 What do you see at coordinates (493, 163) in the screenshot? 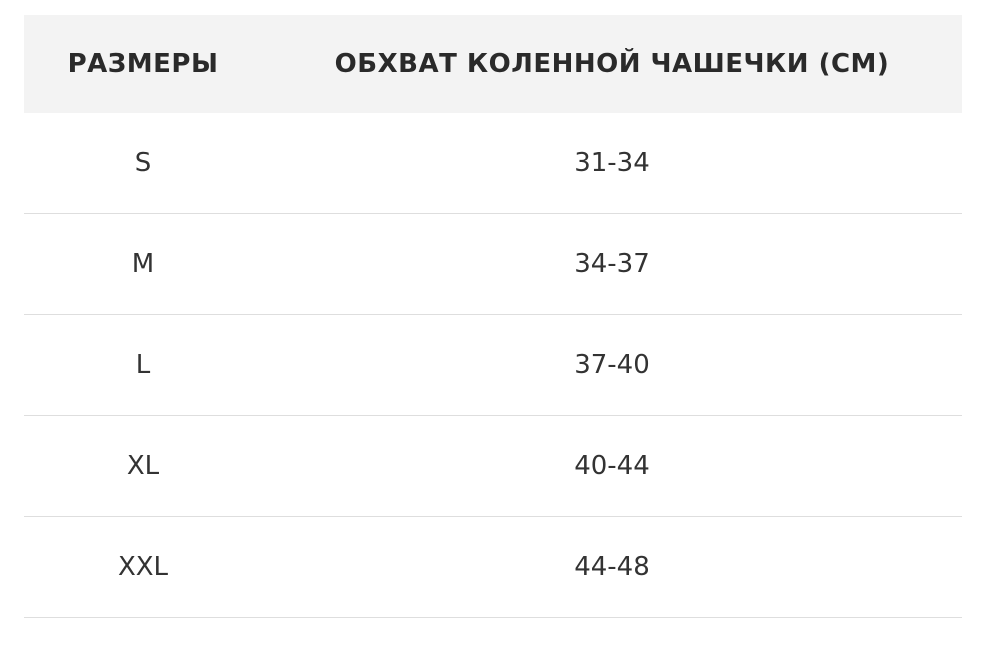
I see `table-row: S 31-34` at bounding box center [493, 163].